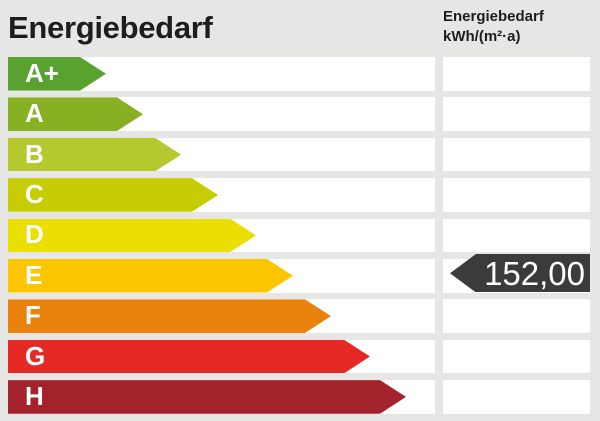  What do you see at coordinates (34, 113) in the screenshot?
I see `energy-class-label: A` at bounding box center [34, 113].